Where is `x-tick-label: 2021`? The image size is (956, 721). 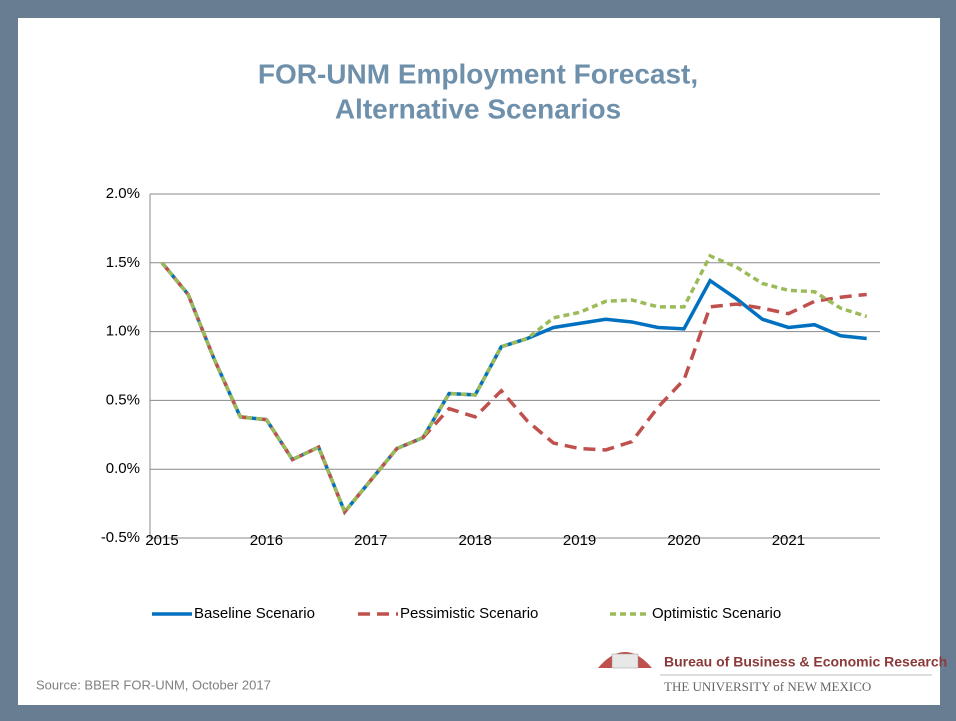
x-tick-label: 2021 is located at coordinates (788, 540).